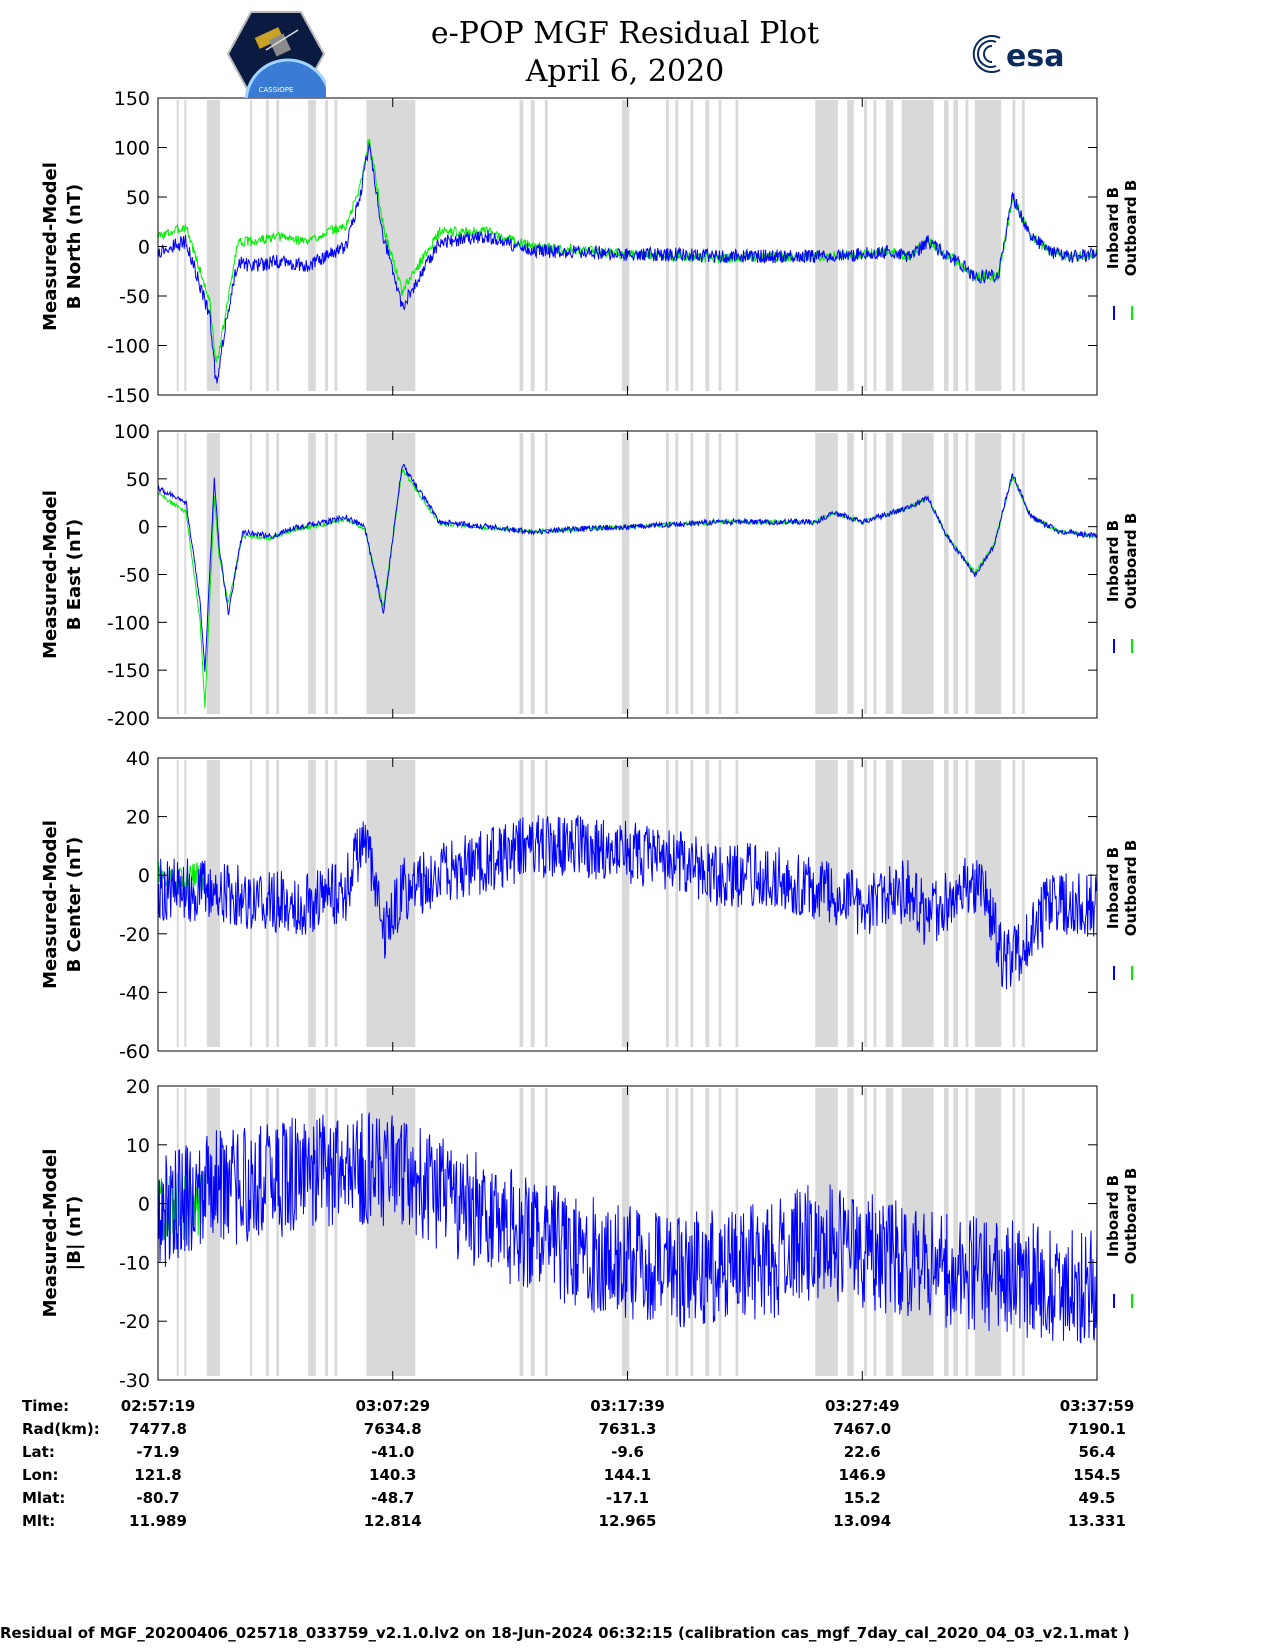 The image size is (1275, 1650). Describe the element at coordinates (74, 575) in the screenshot. I see `y-axis-label: B East (nT)` at that location.